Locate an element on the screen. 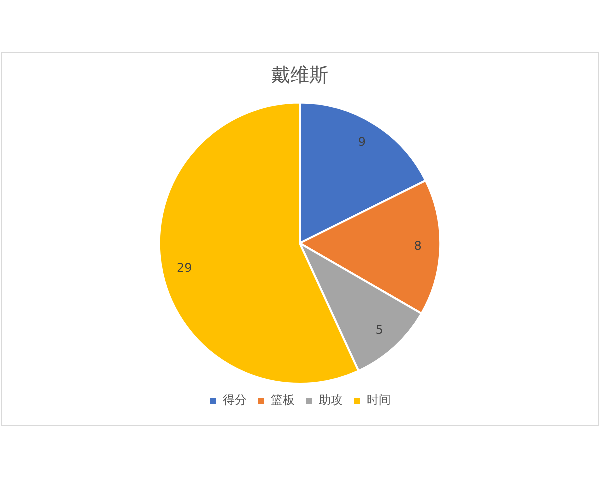 The height and width of the screenshot is (480, 600). legend-label: 篮板 is located at coordinates (283, 400).